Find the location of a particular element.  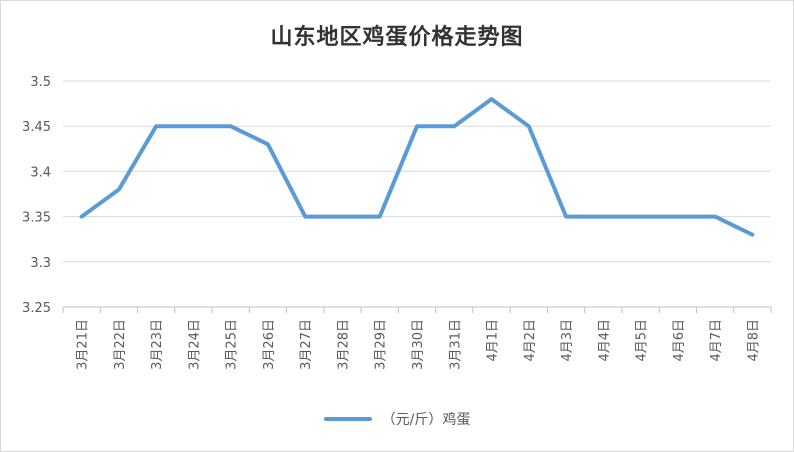

chart-title: 山东地区鸡蛋价格走势图 is located at coordinates (397, 37).